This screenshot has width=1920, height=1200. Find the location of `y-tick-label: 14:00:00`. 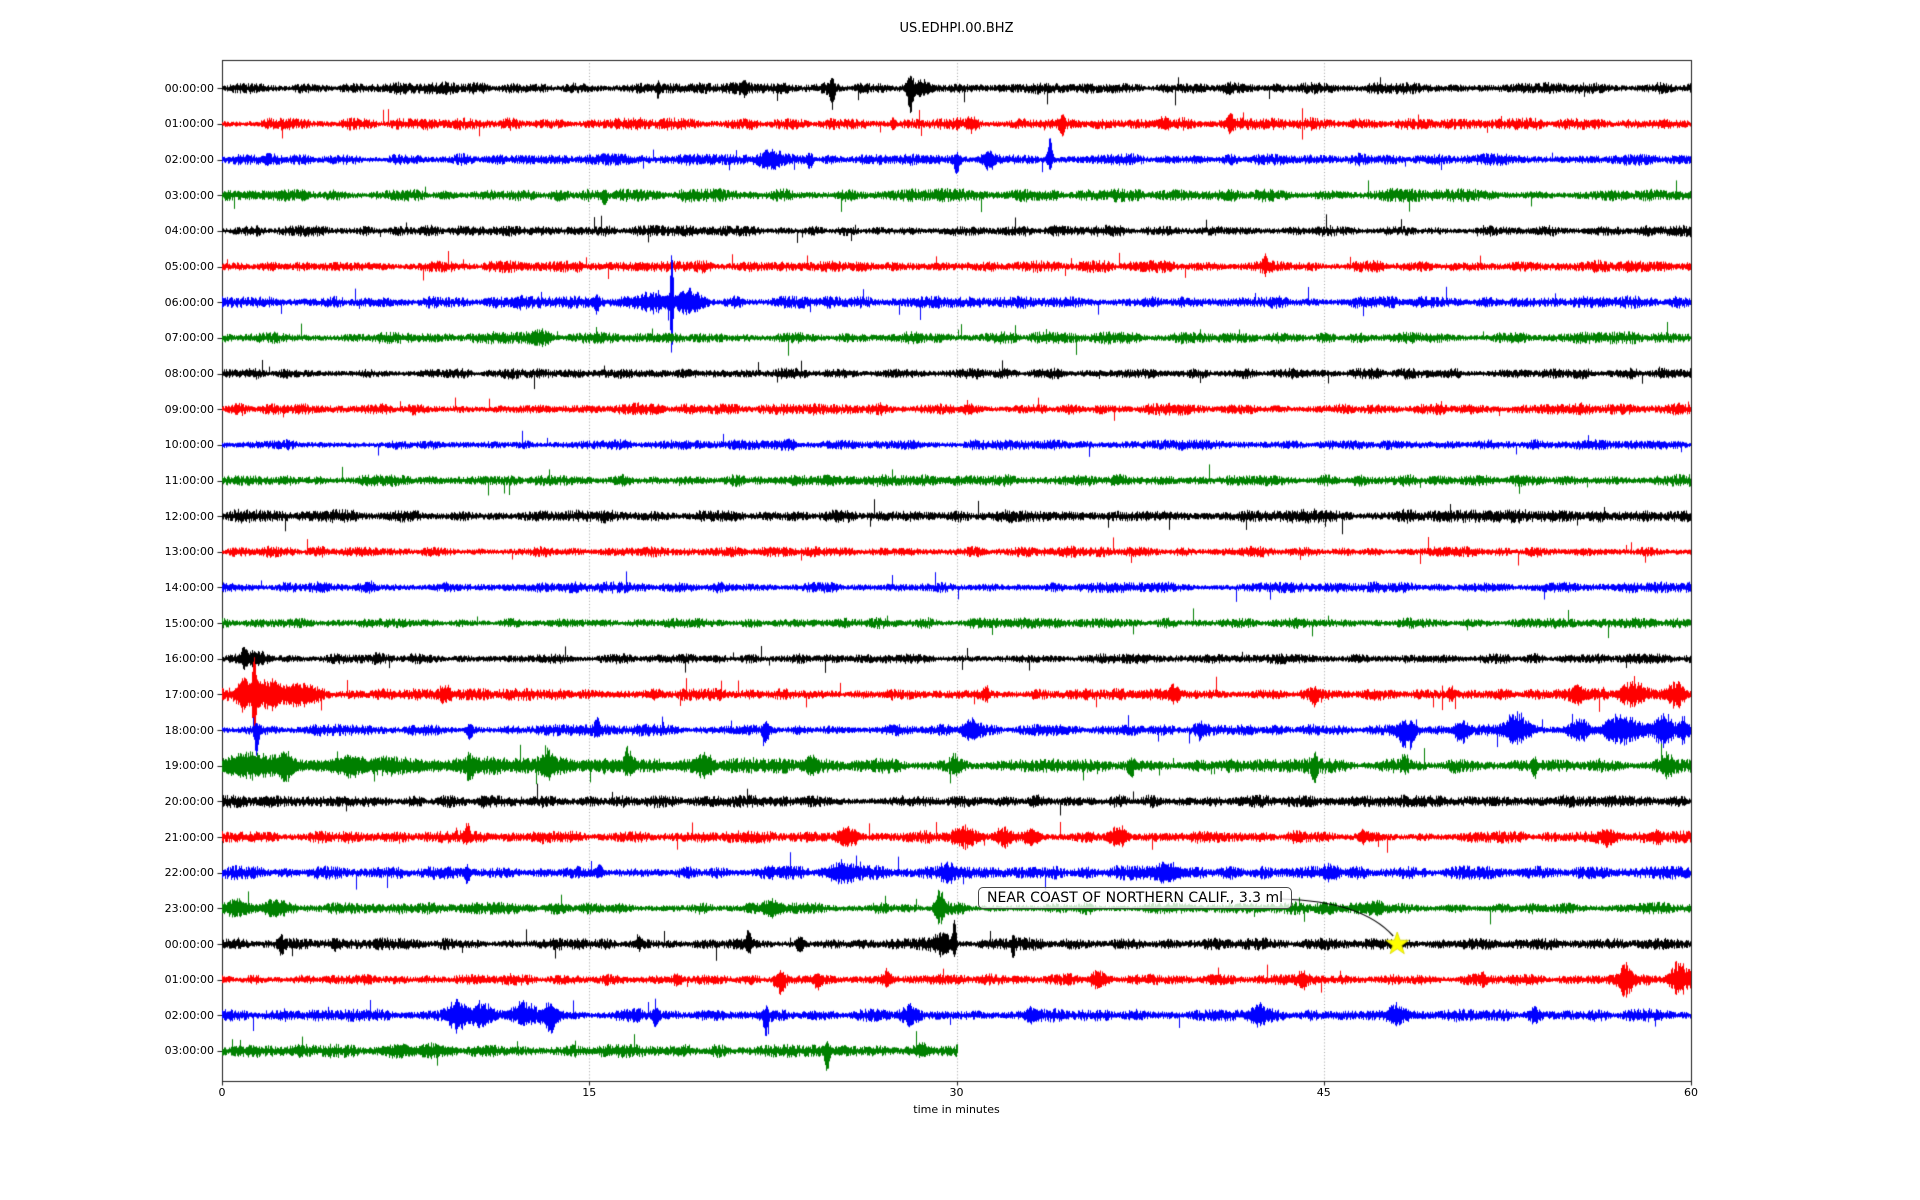

y-tick-label: 14:00:00 is located at coordinates (189, 587).